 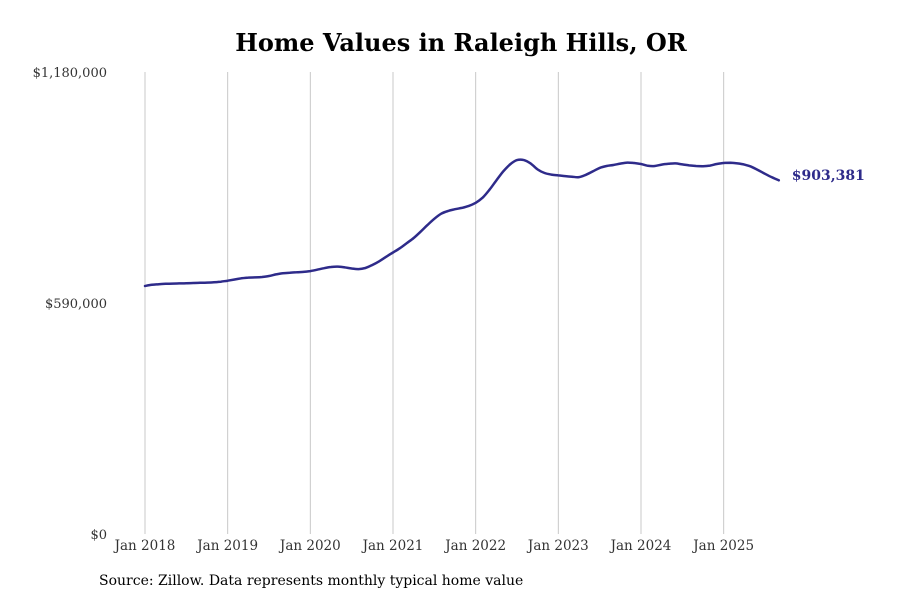 I want to click on y-axis: $0 $590,000 $1,180,000, so click(x=70, y=304).